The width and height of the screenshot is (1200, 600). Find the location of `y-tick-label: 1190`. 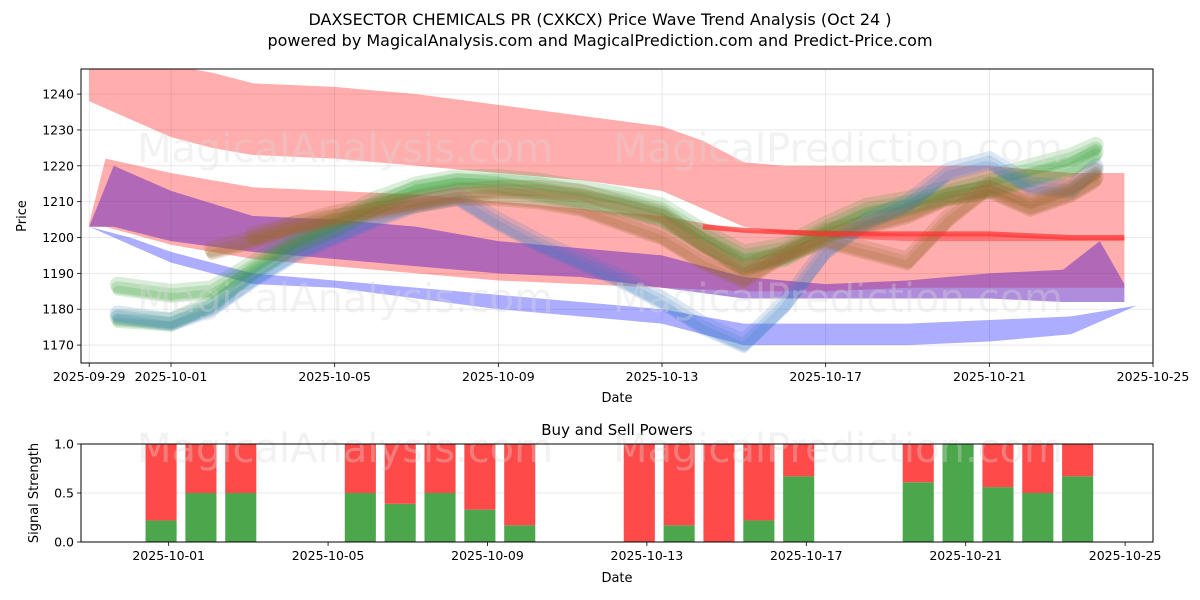

y-tick-label: 1190 is located at coordinates (58, 273).